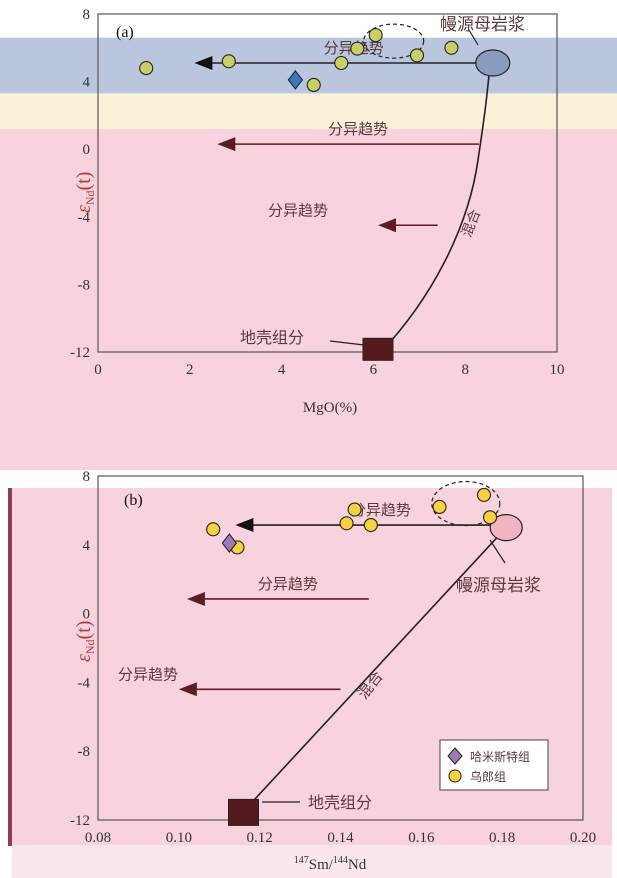  I want to click on panel-a-y-tick: -8, so click(84, 285).